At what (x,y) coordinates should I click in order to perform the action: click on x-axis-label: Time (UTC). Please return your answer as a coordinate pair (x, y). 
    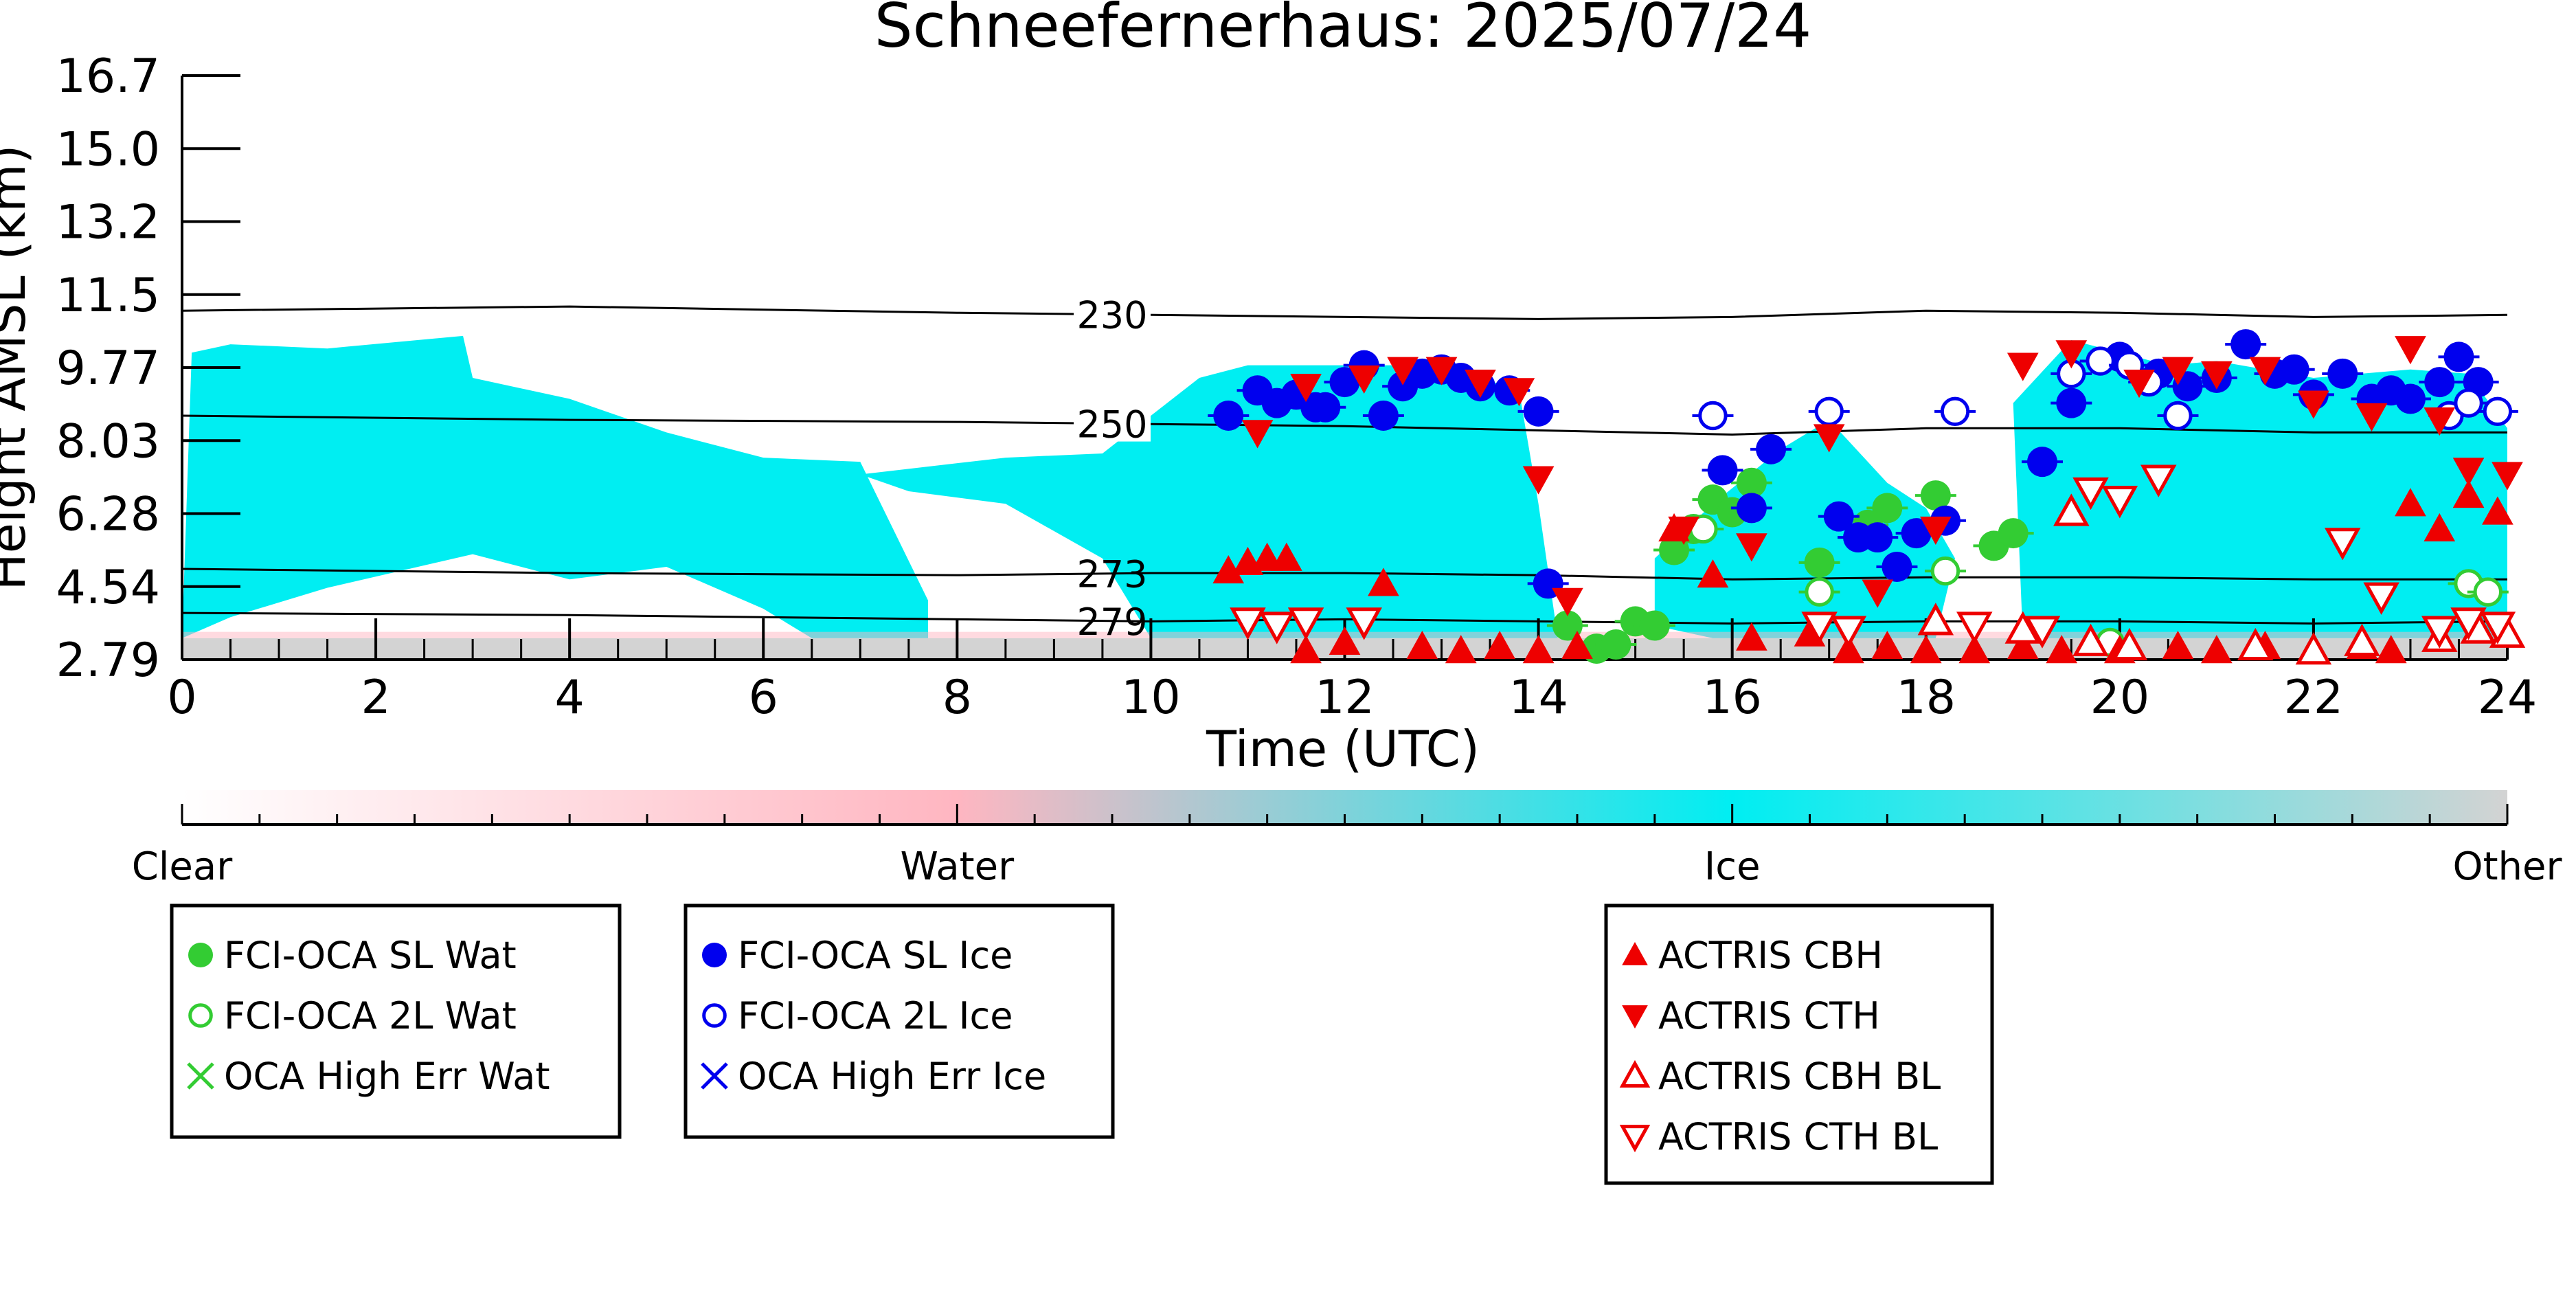
    Looking at the image, I should click on (1343, 749).